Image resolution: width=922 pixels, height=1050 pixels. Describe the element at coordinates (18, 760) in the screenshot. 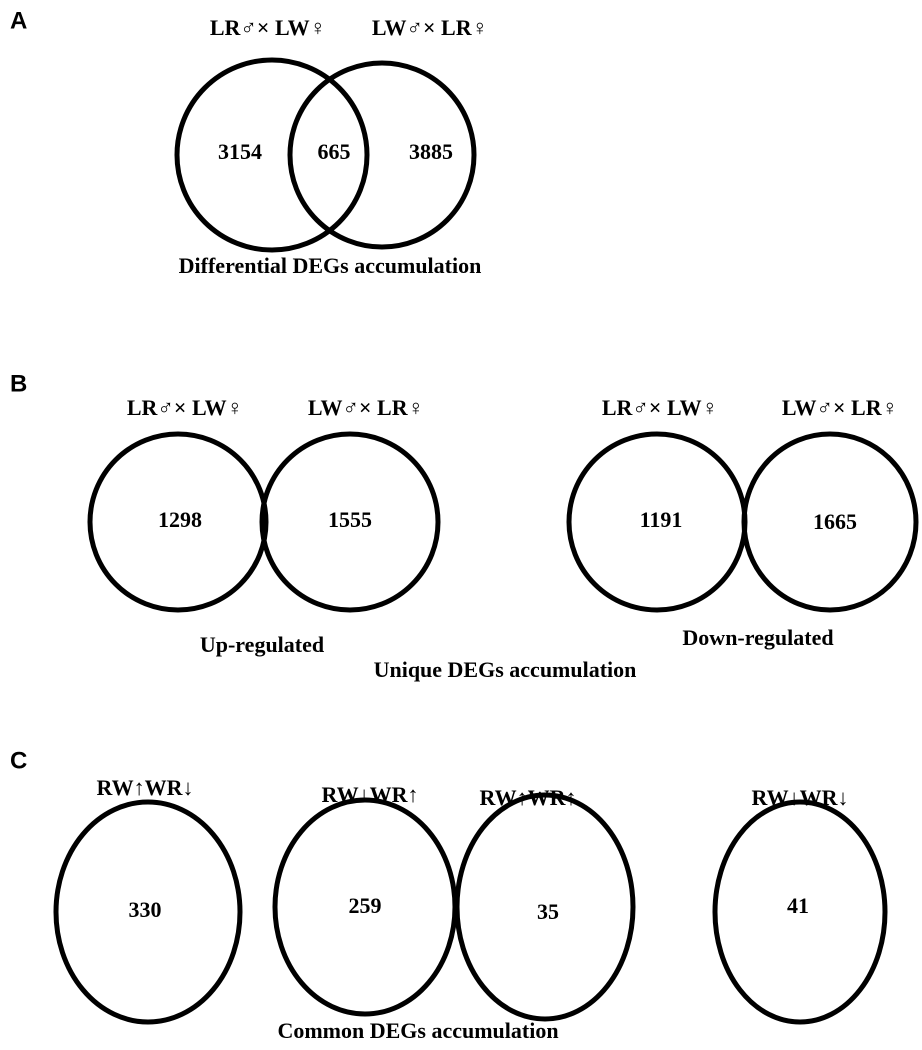

I see `panel-letter: C` at that location.